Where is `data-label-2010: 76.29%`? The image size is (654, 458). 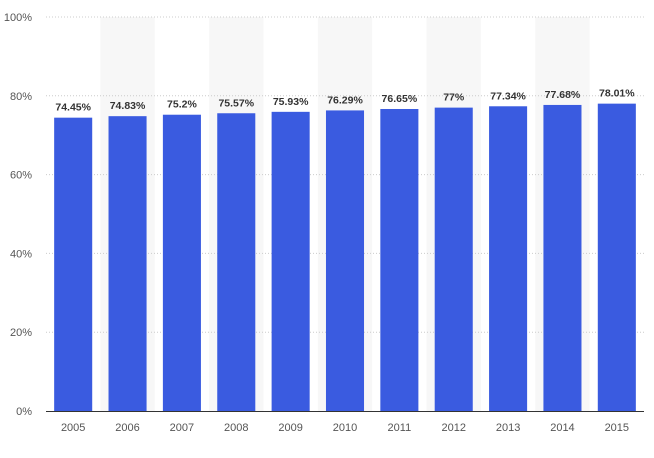
data-label-2010: 76.29% is located at coordinates (345, 100).